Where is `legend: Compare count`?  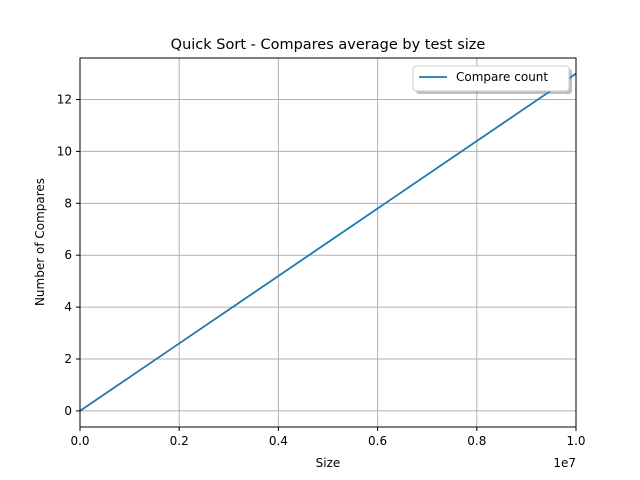 legend: Compare count is located at coordinates (492, 79).